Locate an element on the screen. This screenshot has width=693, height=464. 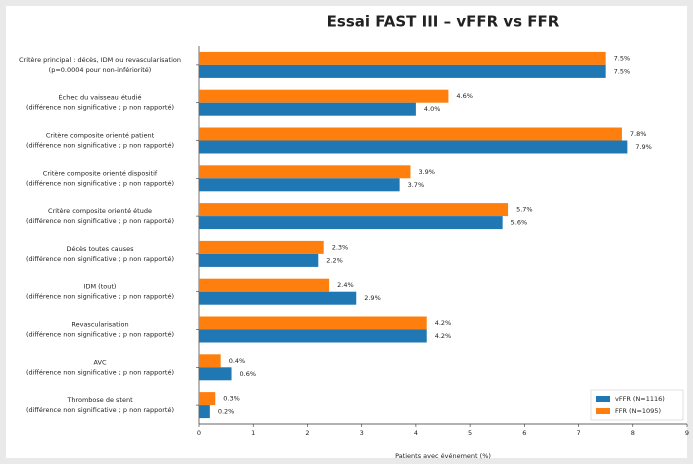
y-tick-label: Critère composite orienté étude is located at coordinates (100, 211).